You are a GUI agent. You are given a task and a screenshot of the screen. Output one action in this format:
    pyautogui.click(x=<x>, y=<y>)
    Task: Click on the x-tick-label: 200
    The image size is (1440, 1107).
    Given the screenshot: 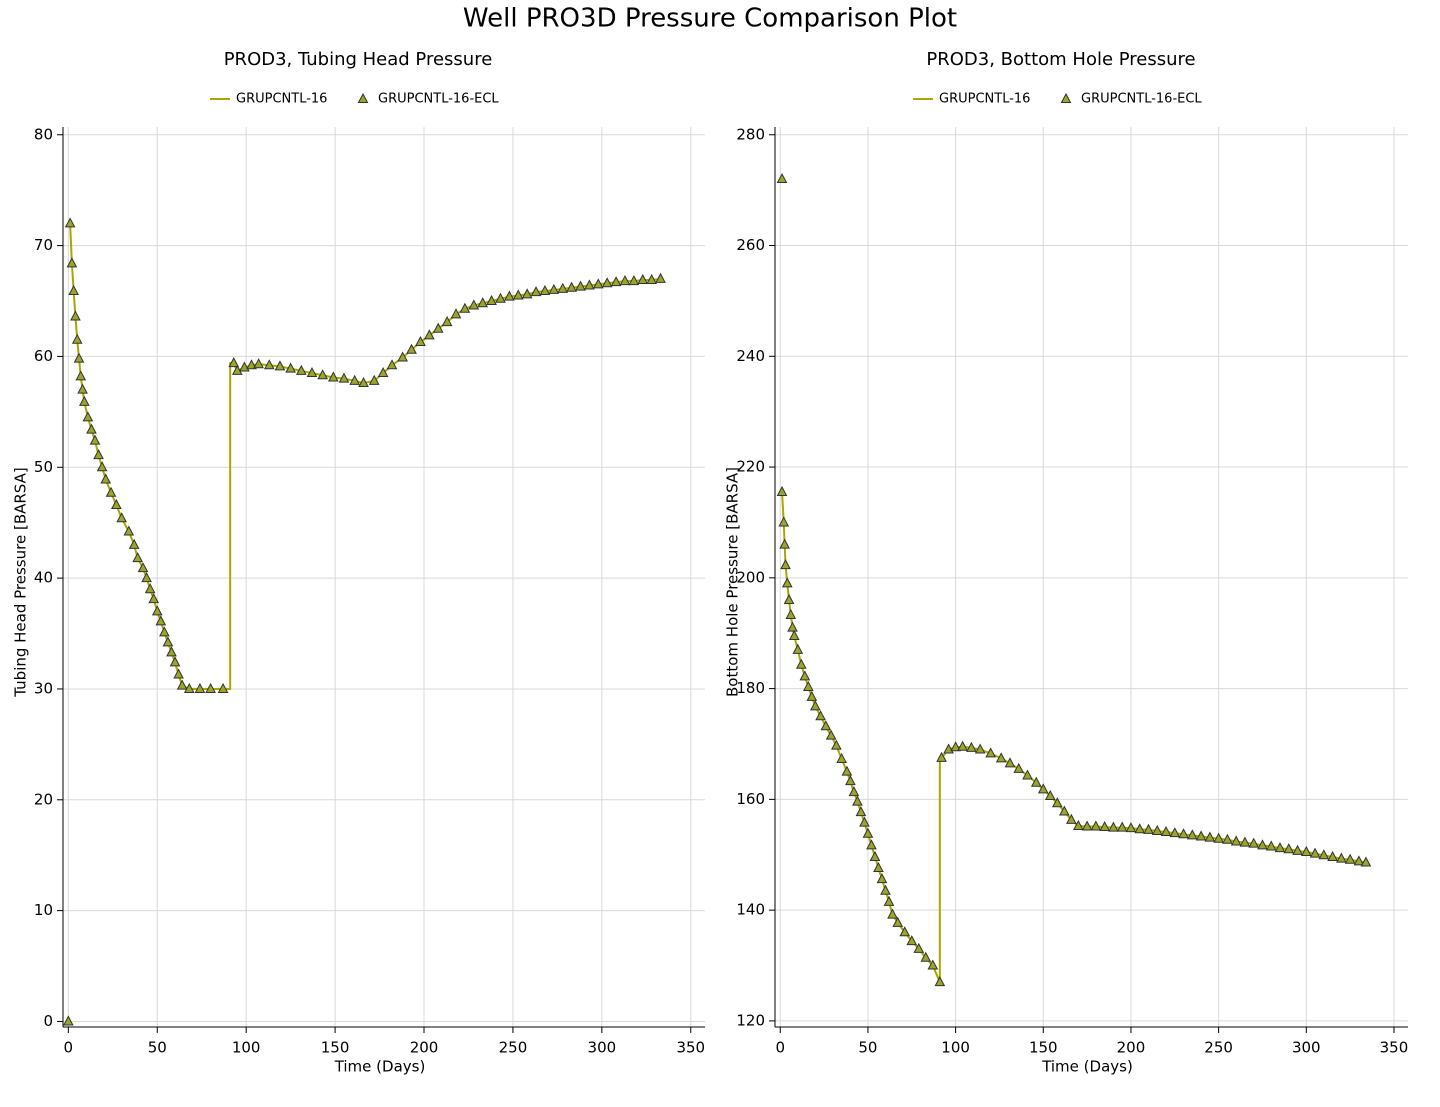 What is the action you would take?
    pyautogui.click(x=1131, y=1048)
    